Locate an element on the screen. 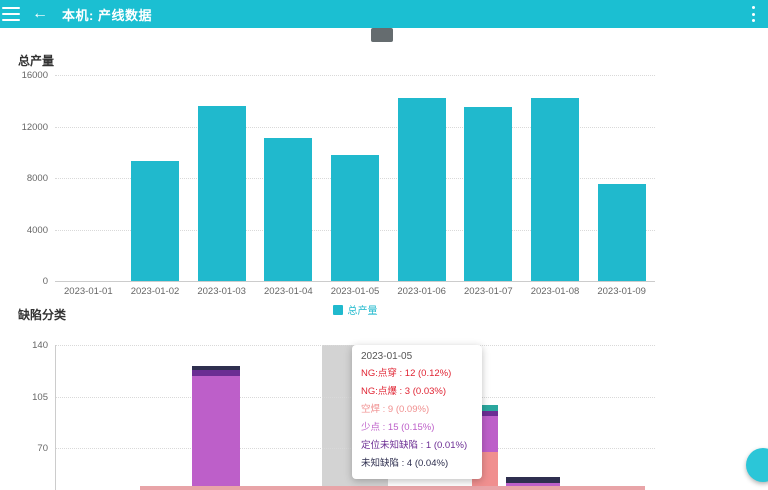 The height and width of the screenshot is (490, 768). x-axis-tick-label: 2023-01-08 is located at coordinates (555, 291).